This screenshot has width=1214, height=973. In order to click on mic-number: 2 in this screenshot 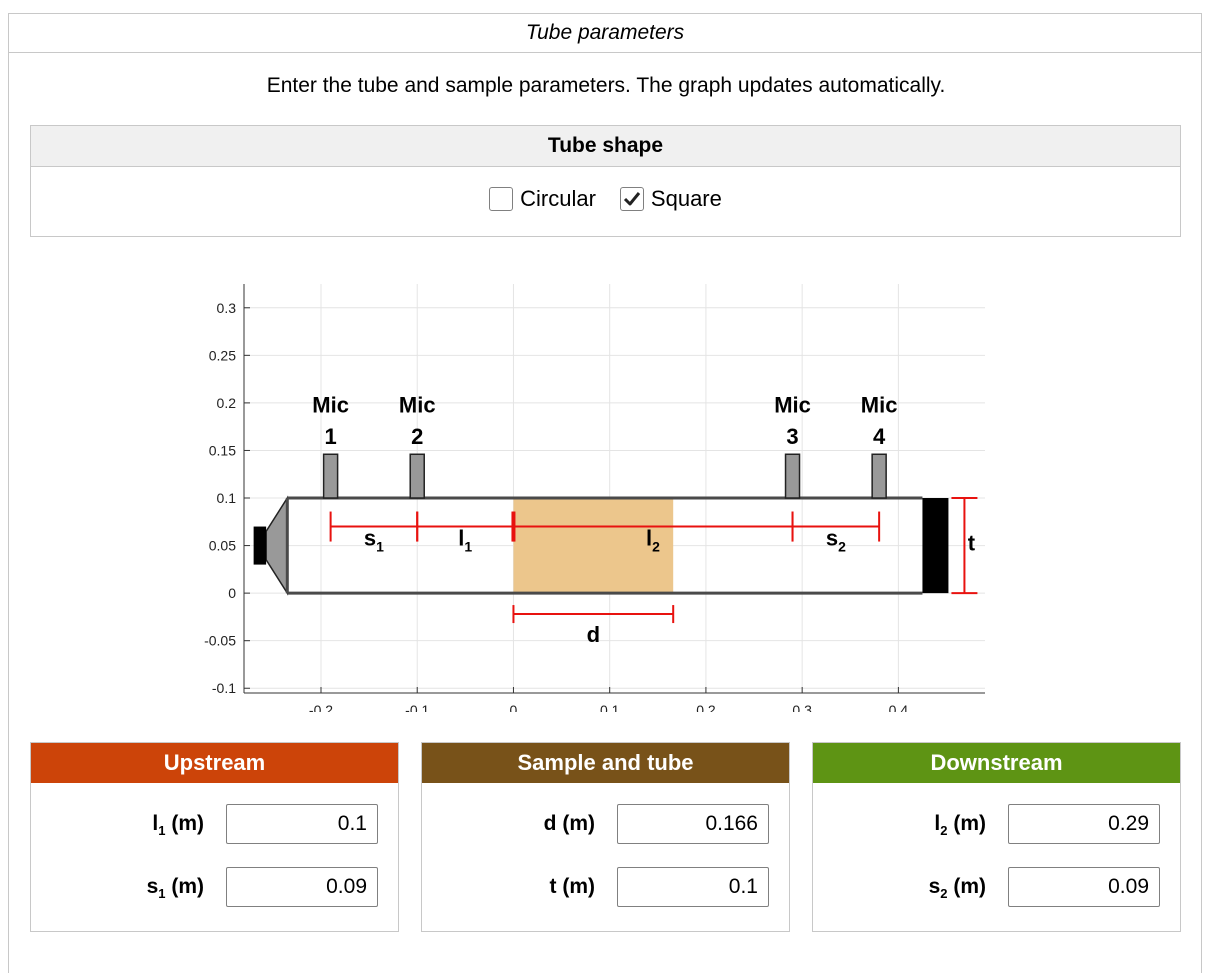, I will do `click(417, 436)`.